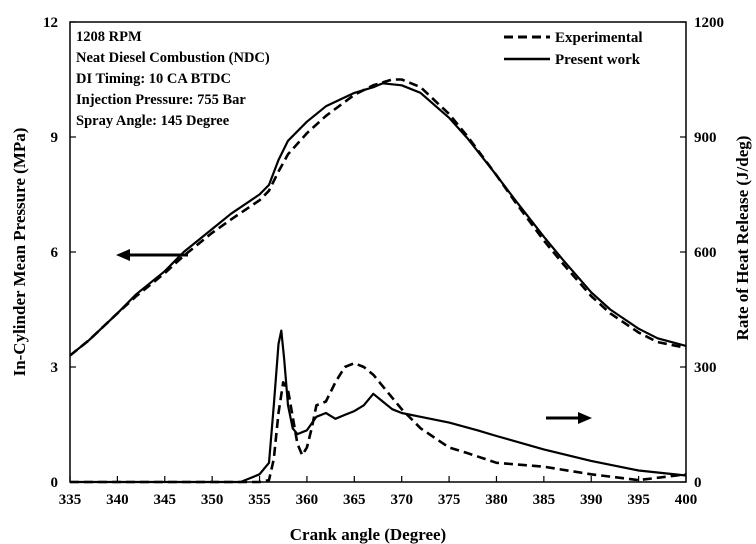 Image resolution: width=756 pixels, height=544 pixels. I want to click on x-tick-label: 380, so click(496, 500).